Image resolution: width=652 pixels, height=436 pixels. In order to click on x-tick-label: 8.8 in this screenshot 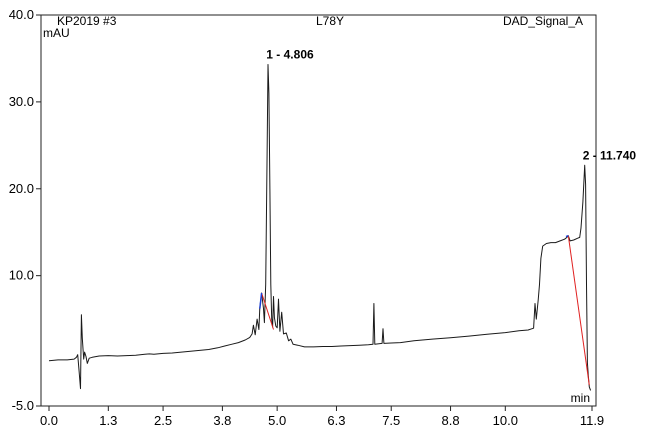, I will do `click(451, 420)`.